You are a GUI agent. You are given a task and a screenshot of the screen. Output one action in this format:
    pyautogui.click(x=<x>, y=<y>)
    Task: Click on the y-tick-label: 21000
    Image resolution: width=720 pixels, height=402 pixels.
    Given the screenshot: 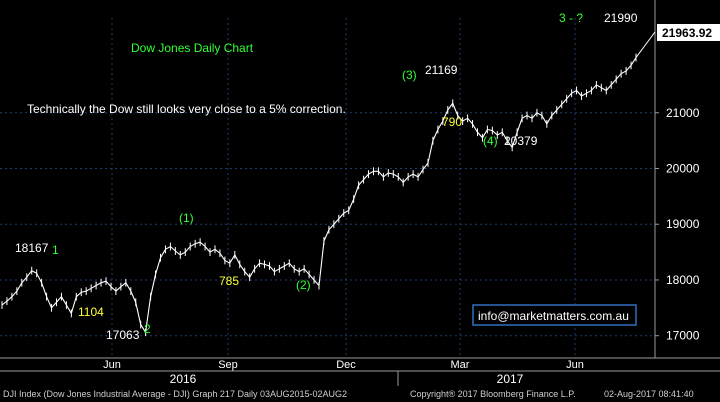 What is the action you would take?
    pyautogui.click(x=683, y=113)
    